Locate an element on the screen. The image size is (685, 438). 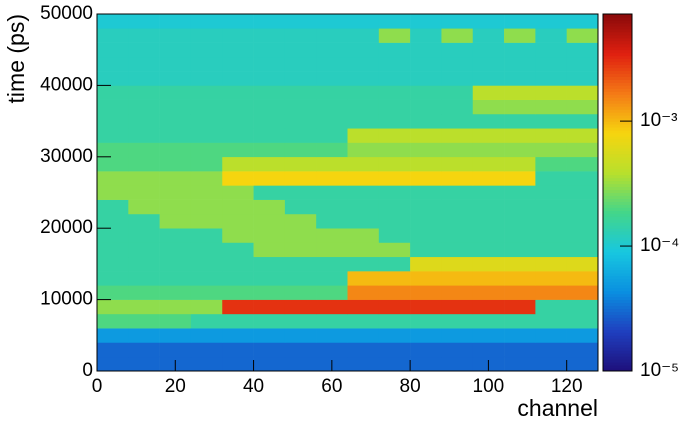
colorbar-frame is located at coordinates (617, 192).